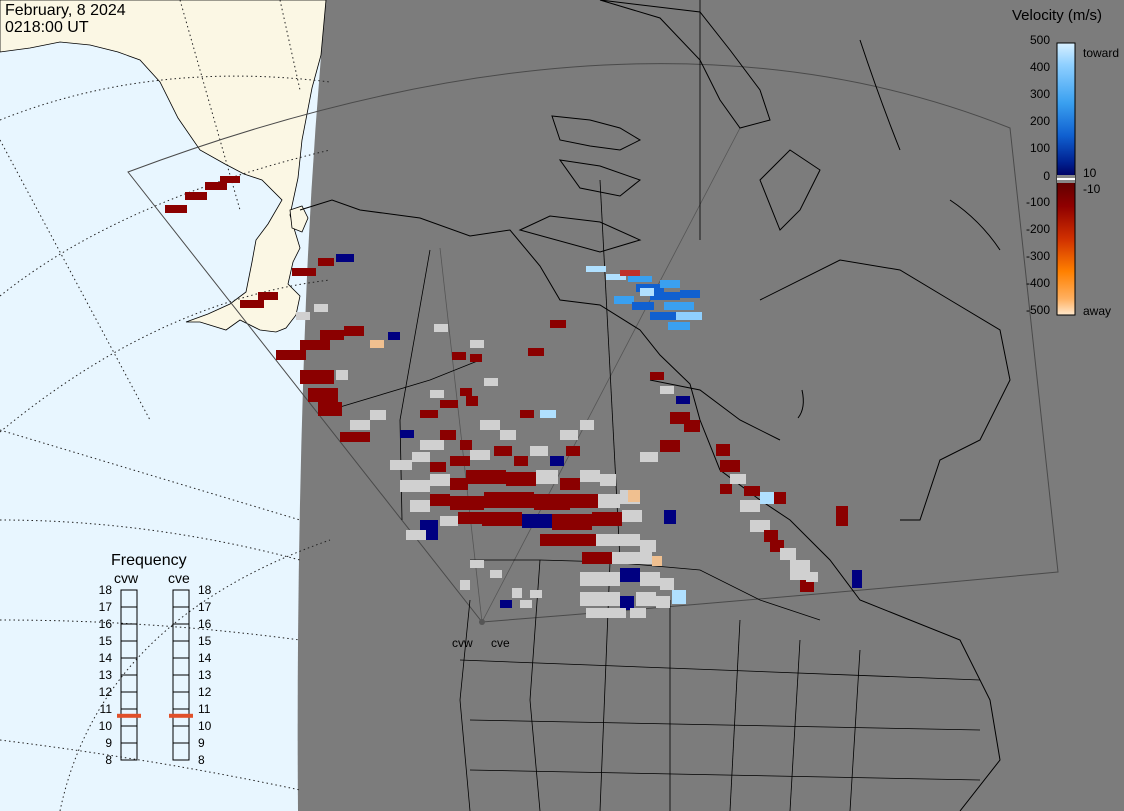  What do you see at coordinates (106, 692) in the screenshot?
I see `frequency-tick-label: 12` at bounding box center [106, 692].